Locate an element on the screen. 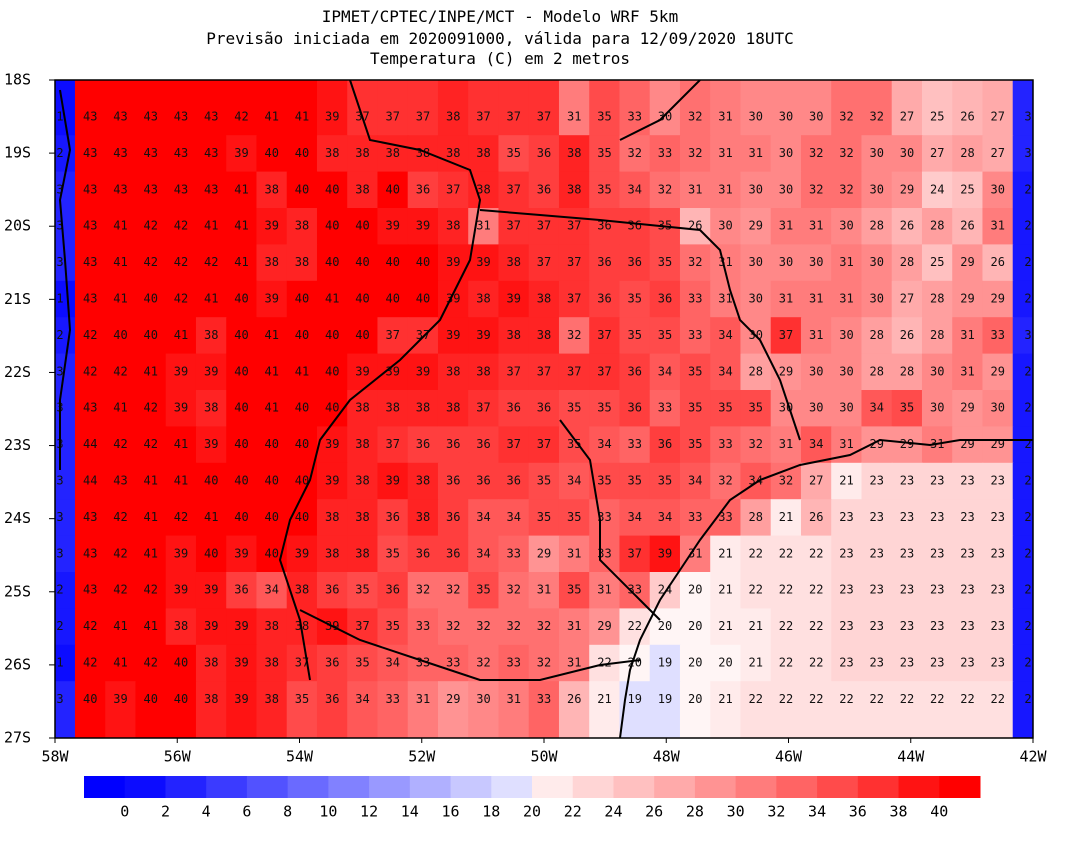 The width and height of the screenshot is (1066, 844). title-line: Temperatura (C) em 2 metros is located at coordinates (500, 58).